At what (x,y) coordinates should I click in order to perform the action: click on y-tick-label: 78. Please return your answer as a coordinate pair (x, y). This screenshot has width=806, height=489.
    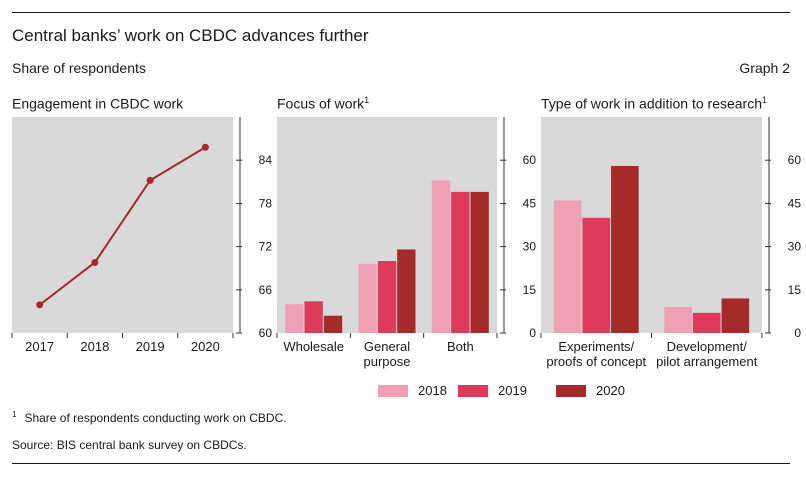
    Looking at the image, I should click on (266, 203).